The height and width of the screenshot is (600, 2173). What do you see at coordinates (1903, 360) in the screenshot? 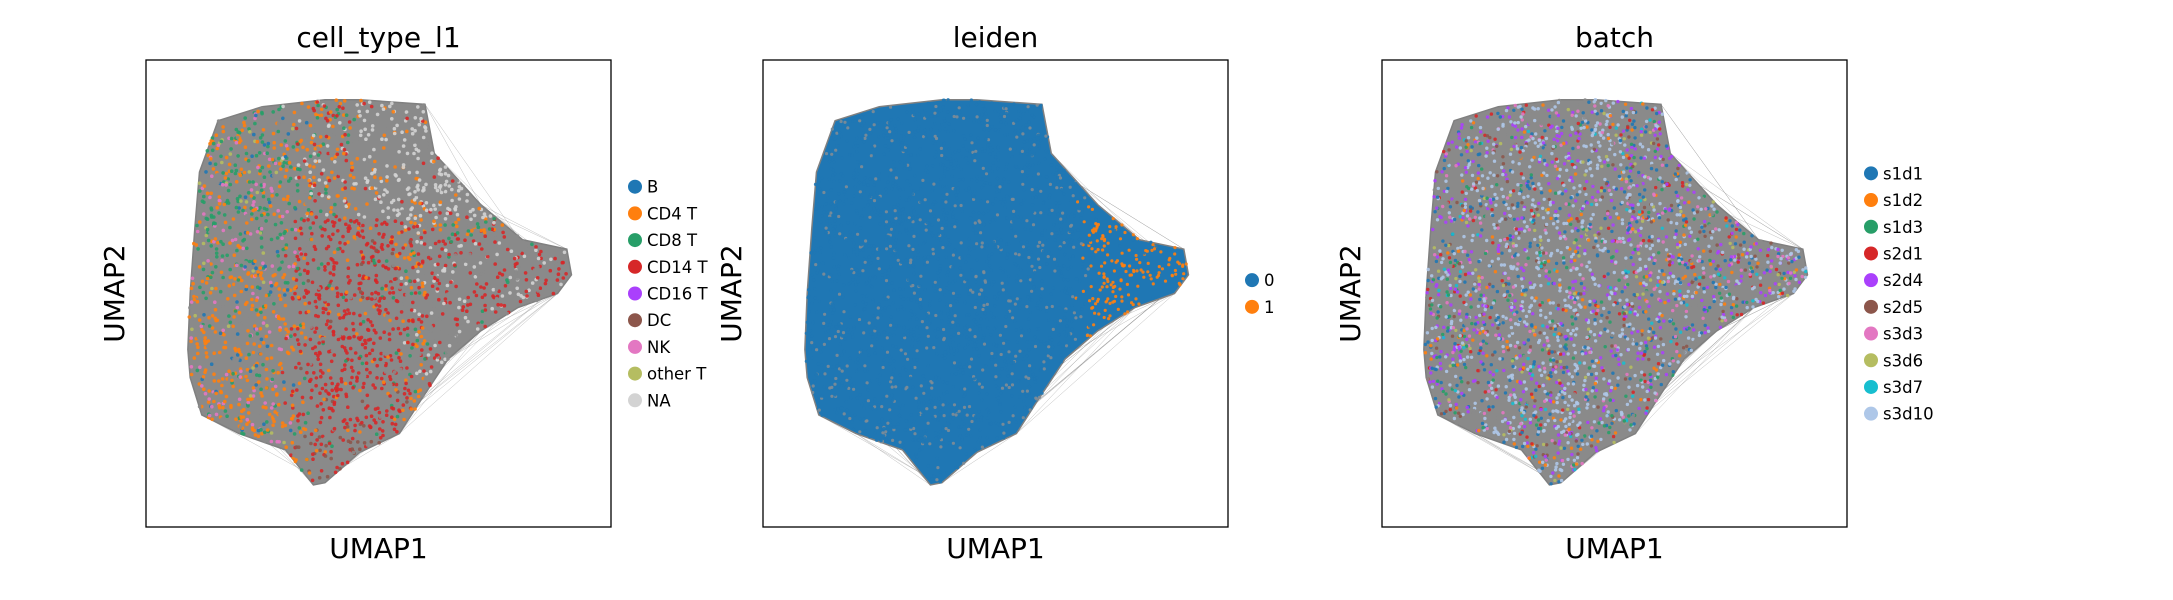
I see `legend-label: s3d6` at bounding box center [1903, 360].